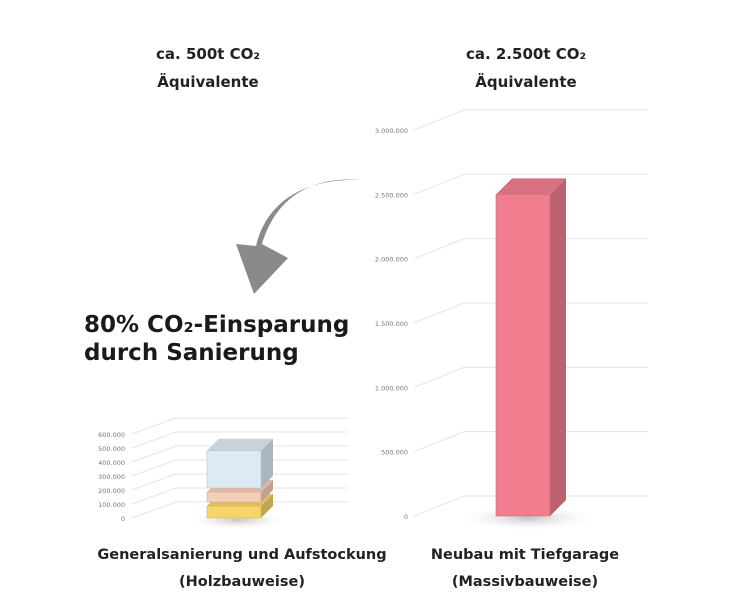 The height and width of the screenshot is (614, 732). What do you see at coordinates (527, 518) in the screenshot?
I see `bar-shadow` at bounding box center [527, 518].